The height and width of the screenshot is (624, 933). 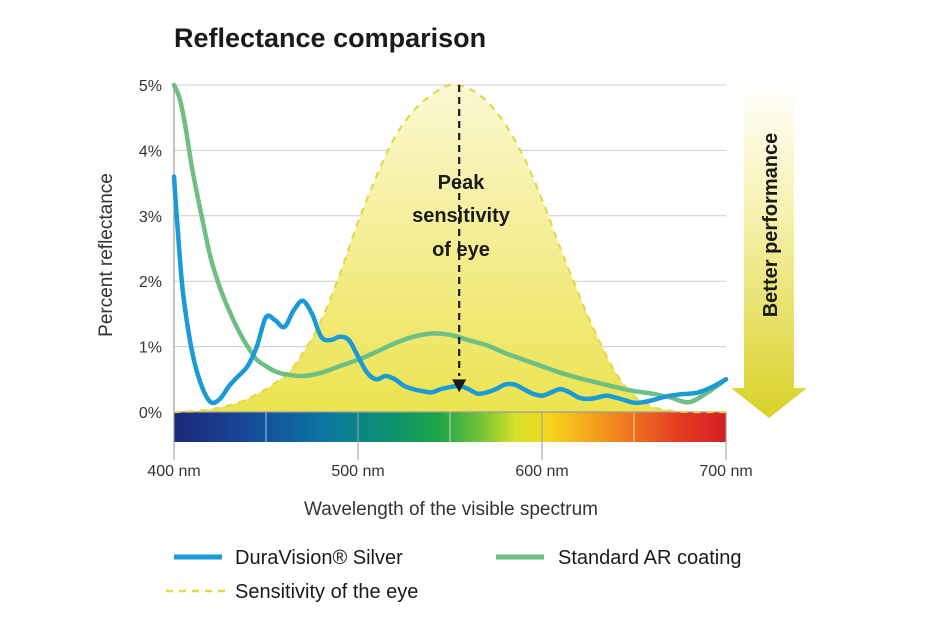 What do you see at coordinates (150, 151) in the screenshot?
I see `y-tick-label: 4%` at bounding box center [150, 151].